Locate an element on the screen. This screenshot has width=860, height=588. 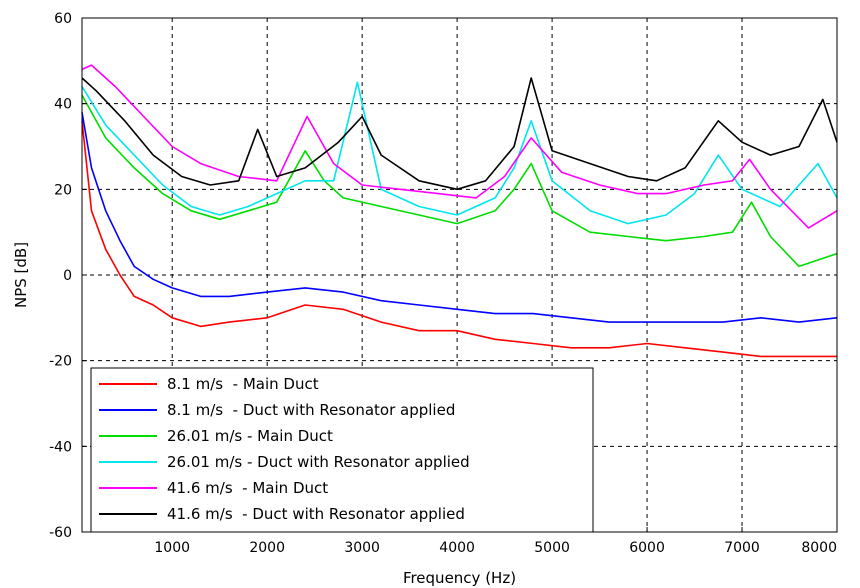
y-tick-label-0: -60 is located at coordinates (60, 533).